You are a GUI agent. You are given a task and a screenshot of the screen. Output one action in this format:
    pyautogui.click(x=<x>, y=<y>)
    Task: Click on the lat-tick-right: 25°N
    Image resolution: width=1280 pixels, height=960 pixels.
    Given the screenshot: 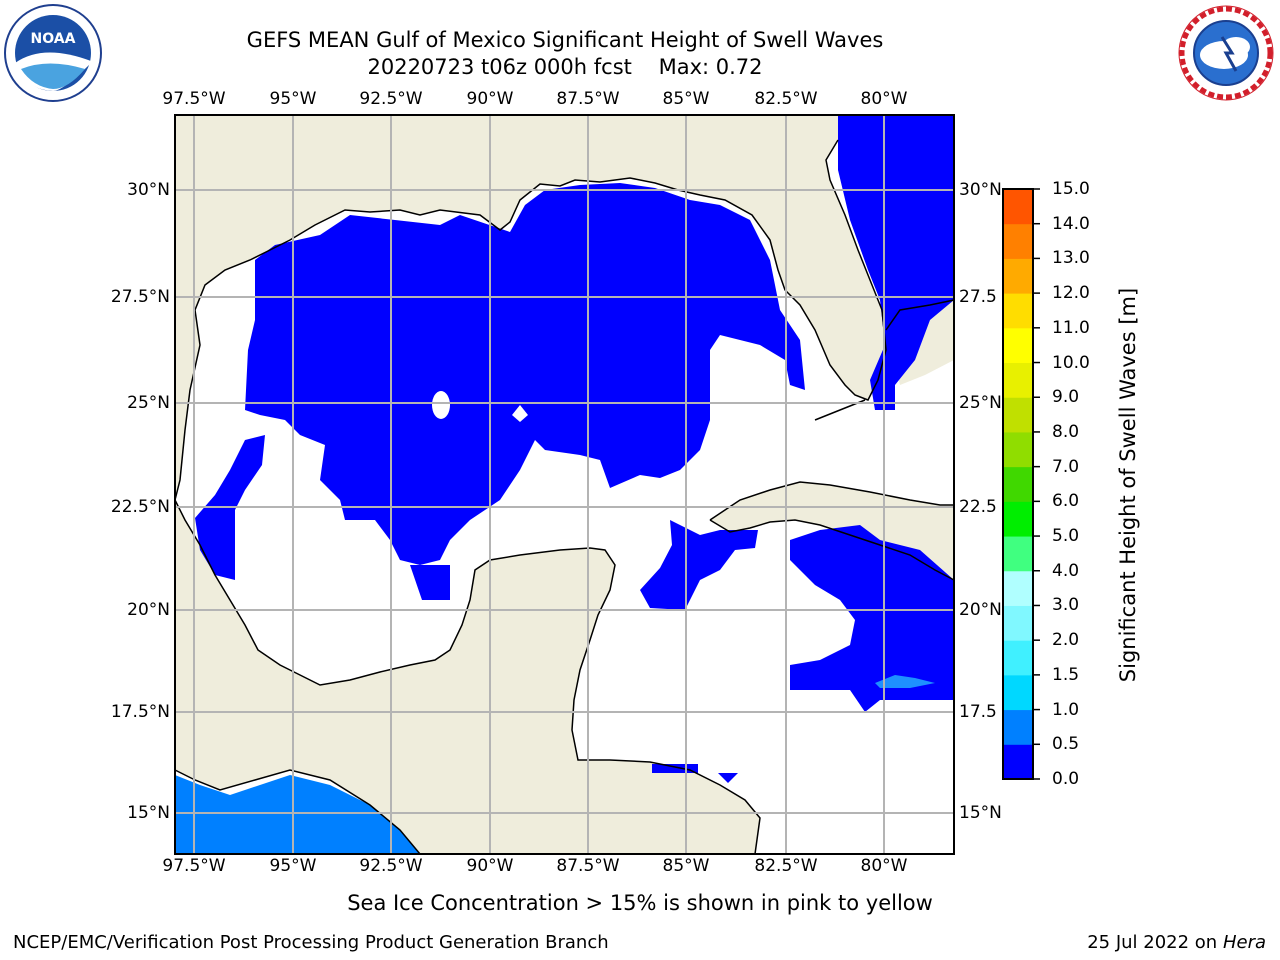 What is the action you would take?
    pyautogui.click(x=980, y=403)
    